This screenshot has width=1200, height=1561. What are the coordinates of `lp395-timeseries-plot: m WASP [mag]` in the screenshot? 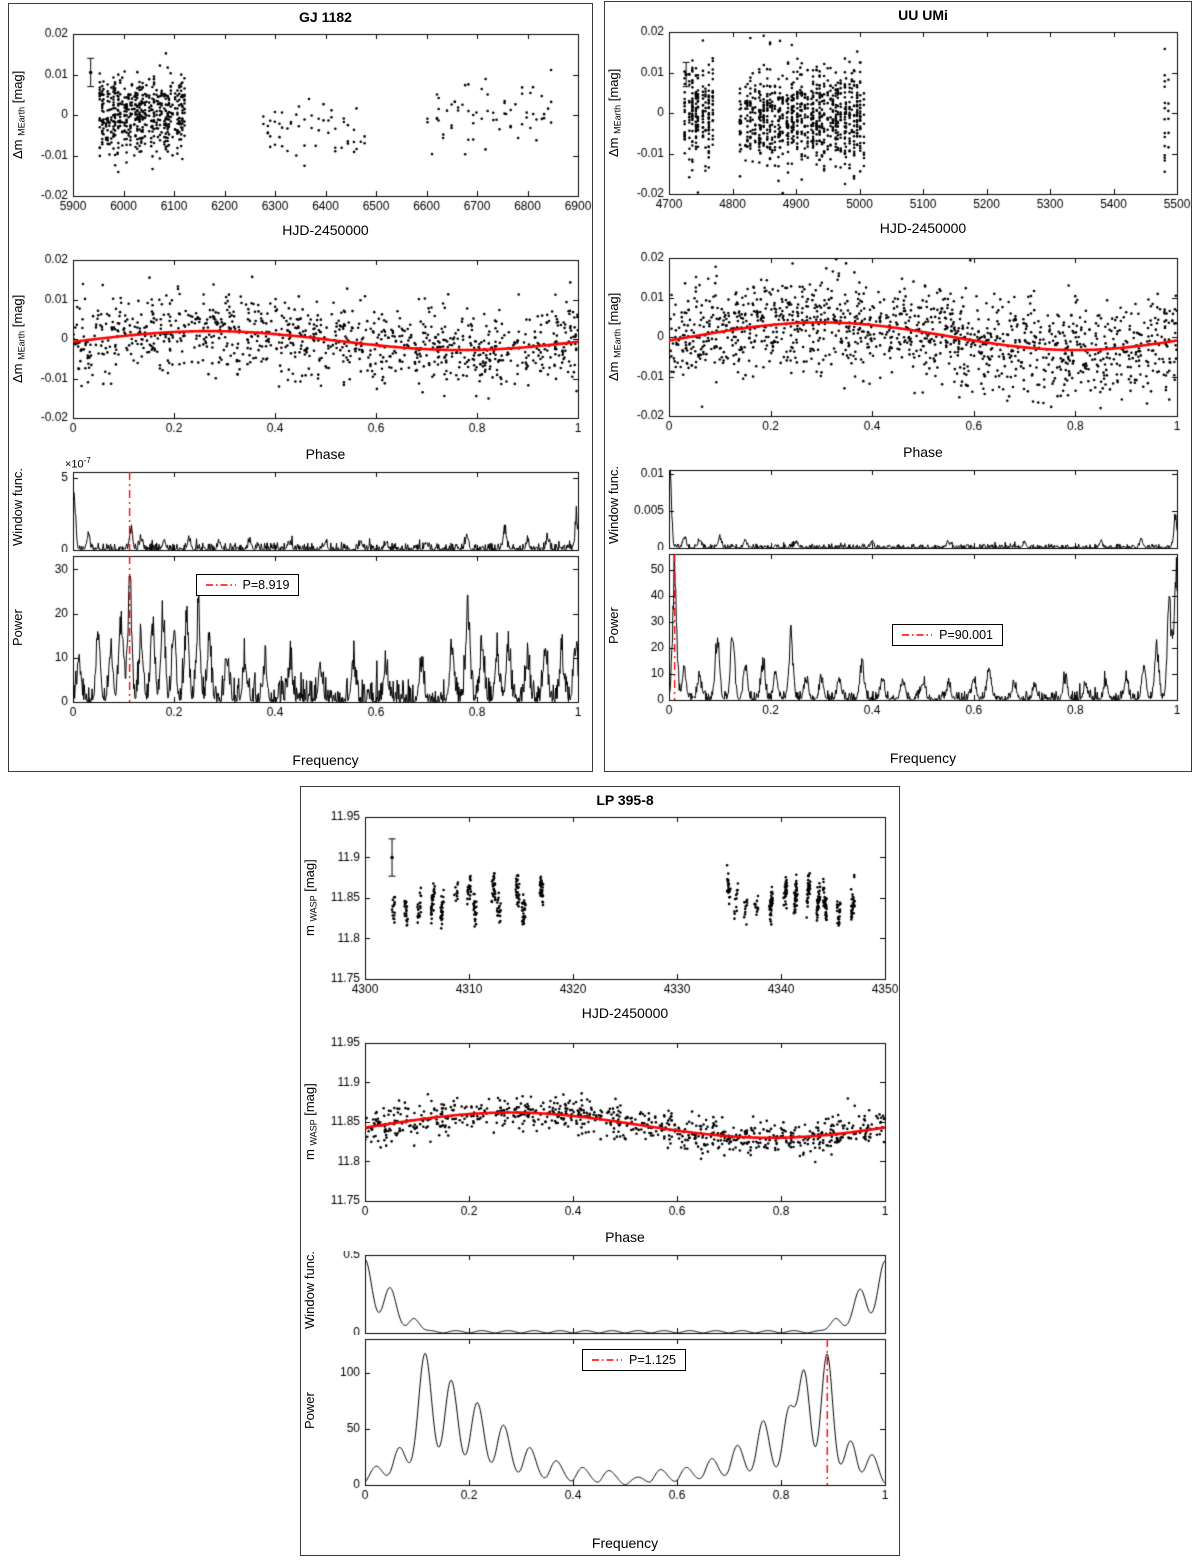 It's located at (600, 907).